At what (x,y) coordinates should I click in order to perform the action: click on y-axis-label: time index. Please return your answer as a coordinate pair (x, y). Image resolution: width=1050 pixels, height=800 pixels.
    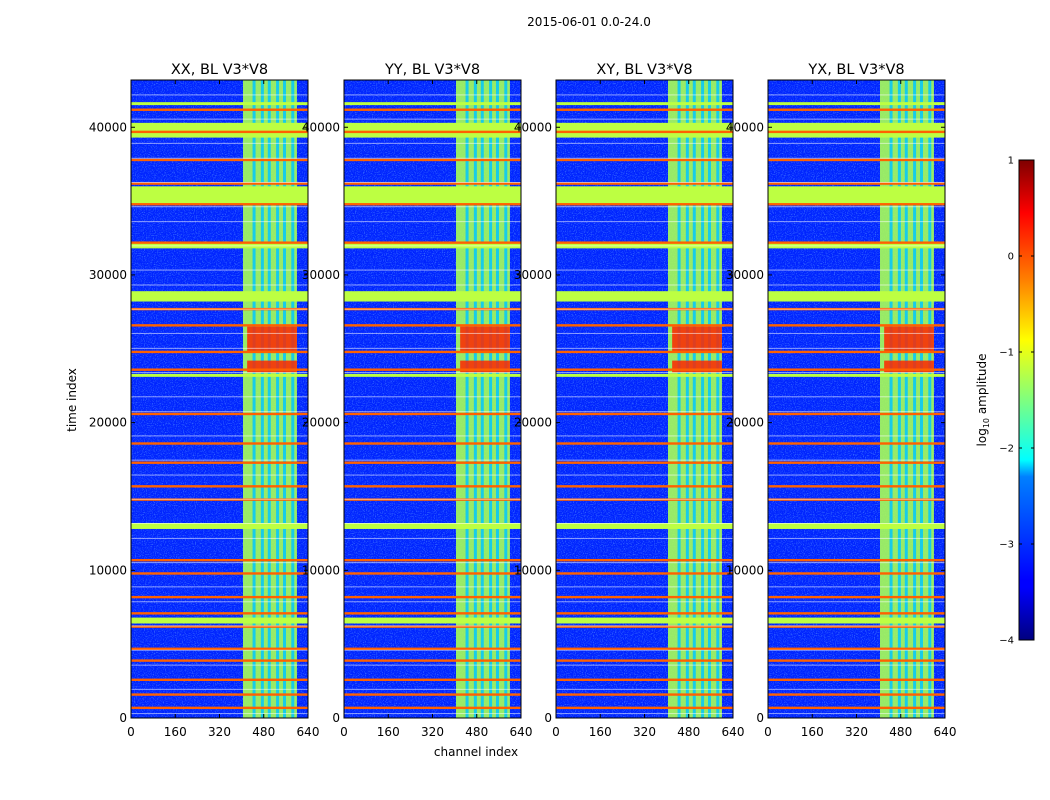
    Looking at the image, I should click on (72, 400).